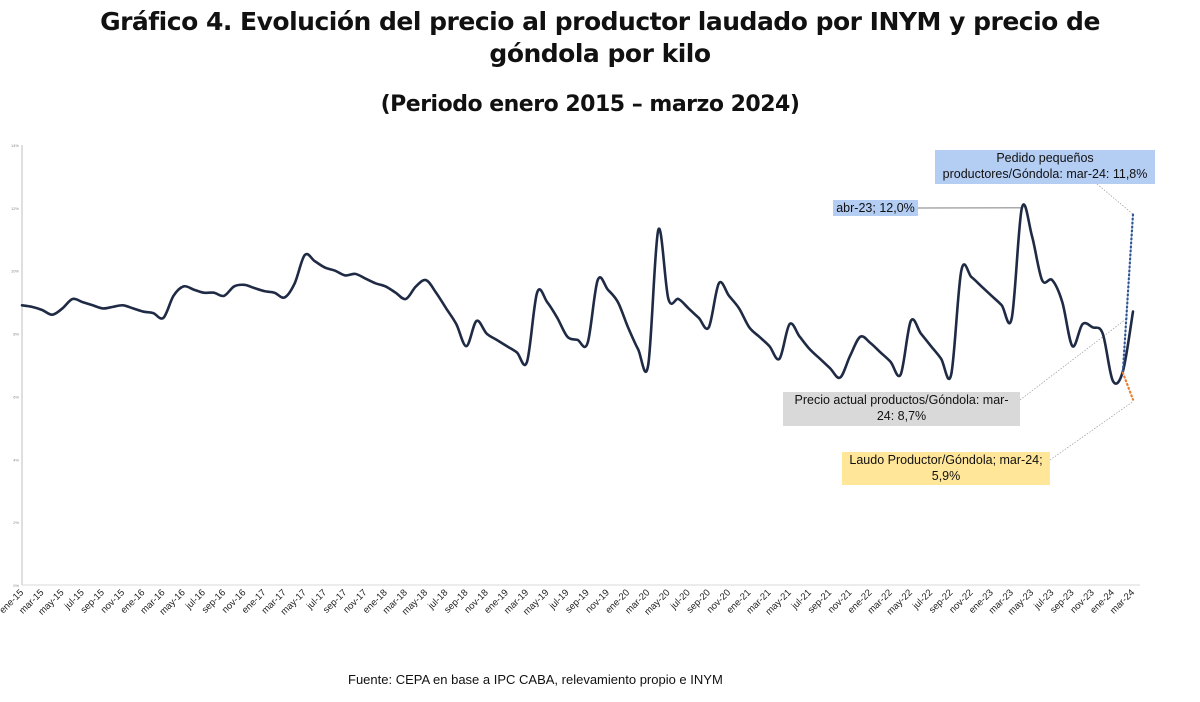 This screenshot has width=1200, height=702. I want to click on annotation-precio-line2: 24: 8,7%, so click(901, 416).